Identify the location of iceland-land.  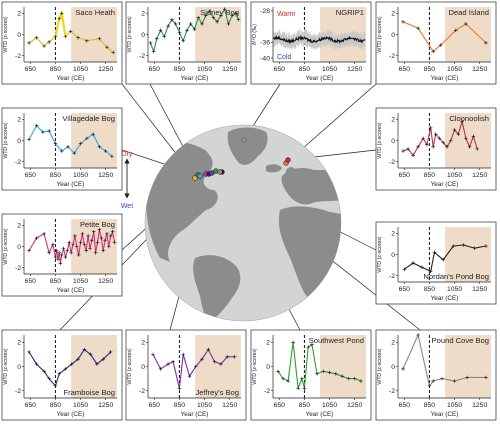
(274, 168).